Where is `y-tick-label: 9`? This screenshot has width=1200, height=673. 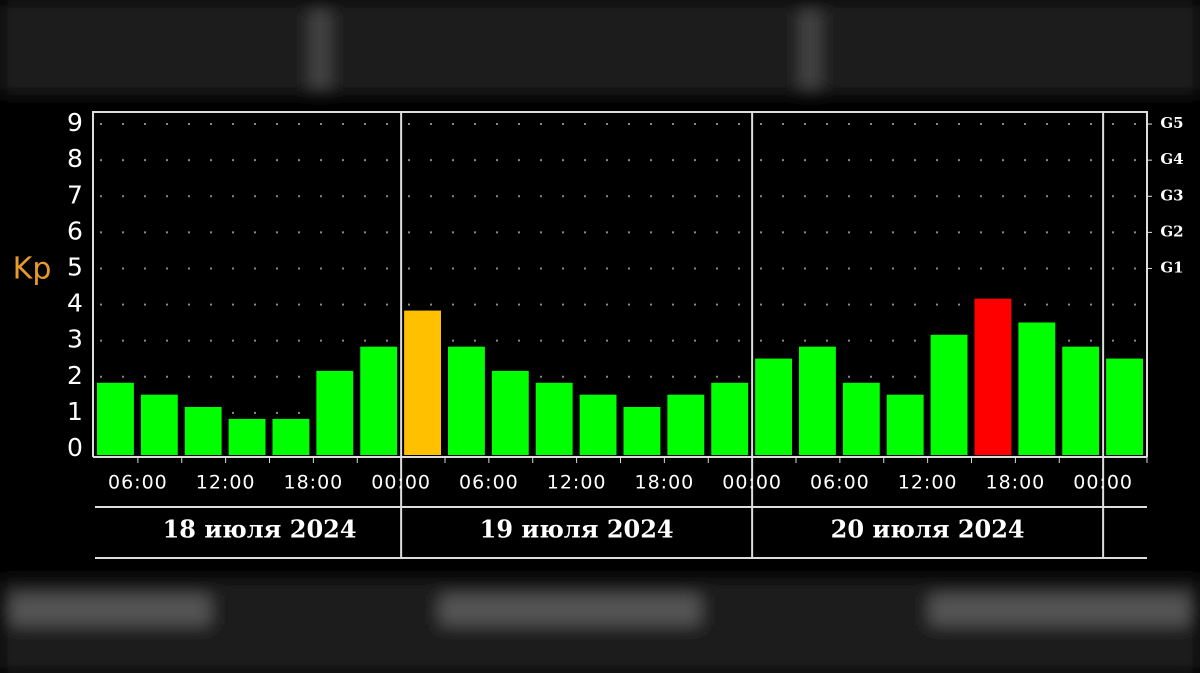
y-tick-label: 9 is located at coordinates (75, 122).